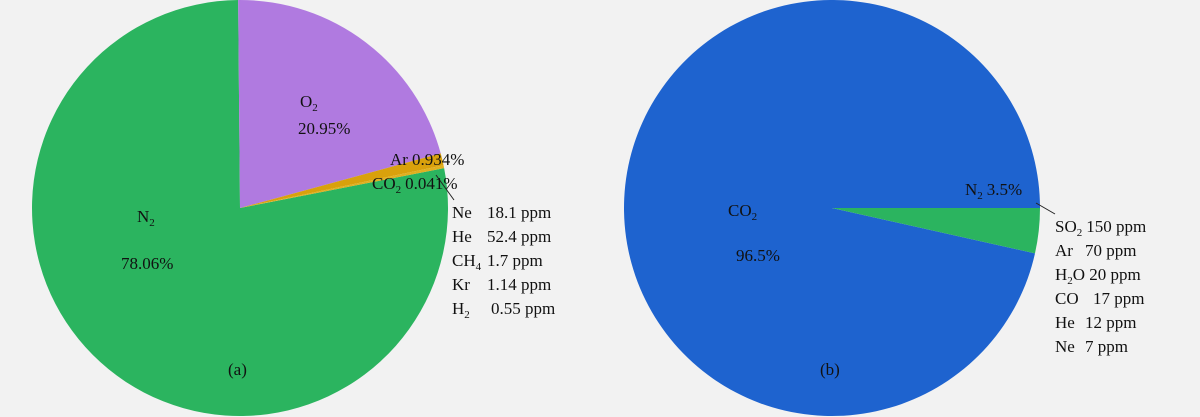 The width and height of the screenshot is (1200, 417). What do you see at coordinates (501, 284) in the screenshot?
I see `trace-kr: Kr 1.14 ppm` at bounding box center [501, 284].